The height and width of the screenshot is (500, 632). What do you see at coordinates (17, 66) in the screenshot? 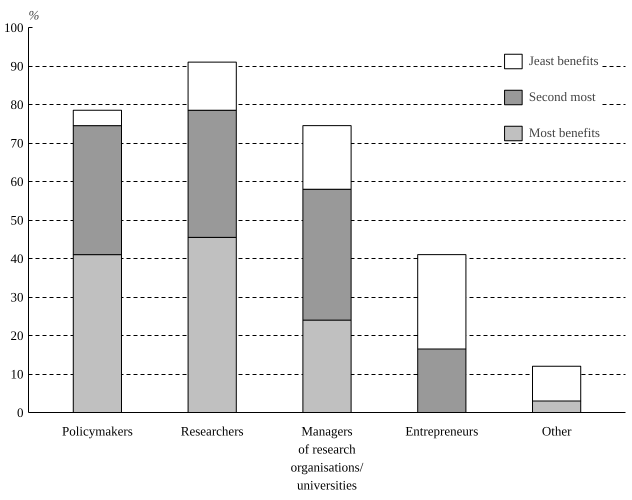
I see `y-tick-label: 90` at bounding box center [17, 66].